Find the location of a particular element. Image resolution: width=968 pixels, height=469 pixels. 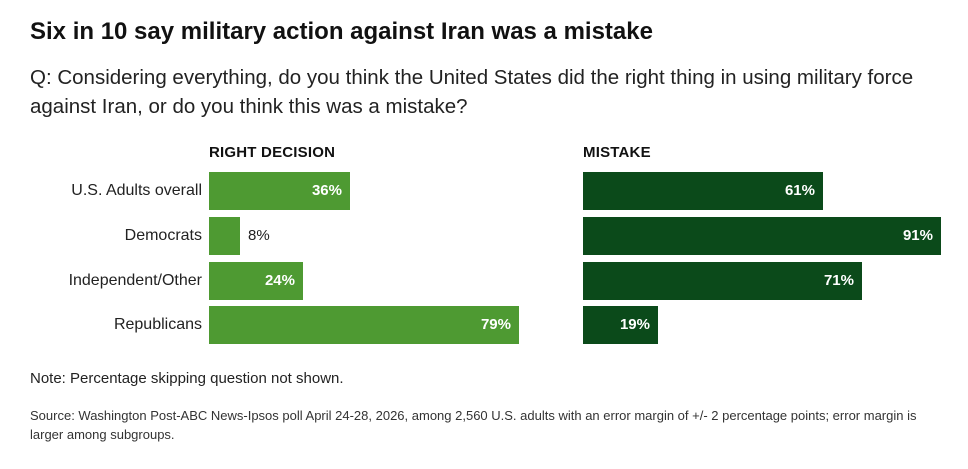

panel-header-right-decision: RIGHT DECISION is located at coordinates (272, 152).